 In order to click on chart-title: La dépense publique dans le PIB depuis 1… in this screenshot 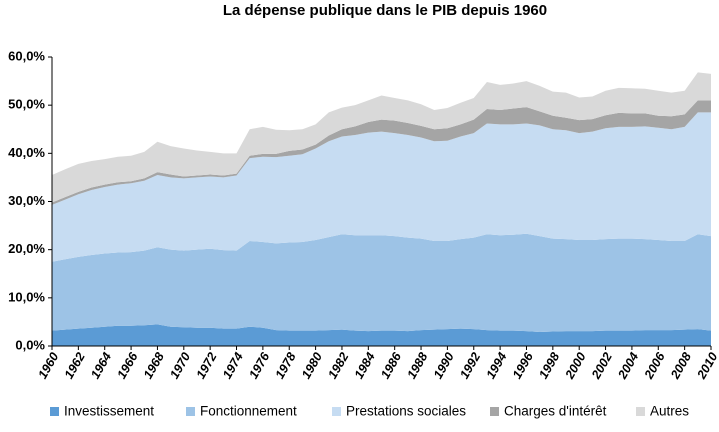, I will do `click(385, 10)`.